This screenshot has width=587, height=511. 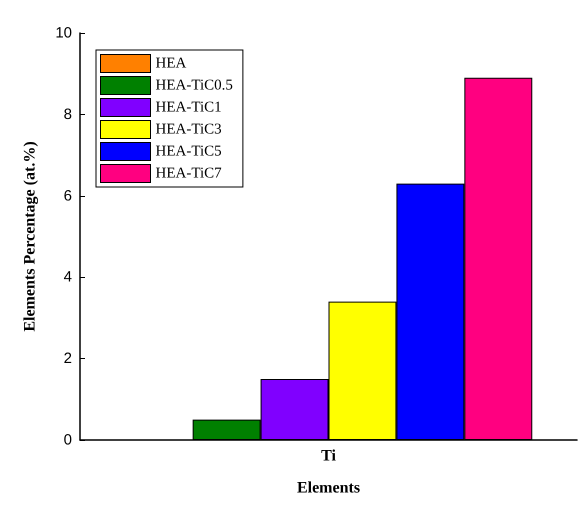 I want to click on legend-label: HEA-TiC0.5, so click(x=194, y=86).